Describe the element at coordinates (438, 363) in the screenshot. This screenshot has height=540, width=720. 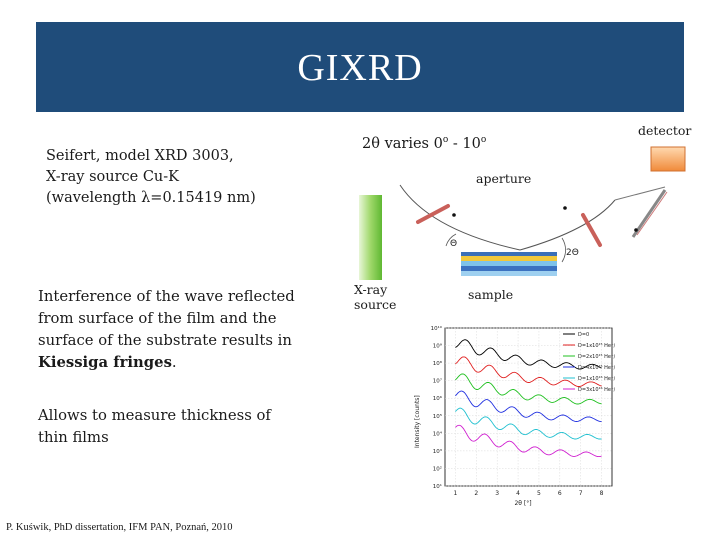
I see `y-tick-label: 10⁸` at that location.